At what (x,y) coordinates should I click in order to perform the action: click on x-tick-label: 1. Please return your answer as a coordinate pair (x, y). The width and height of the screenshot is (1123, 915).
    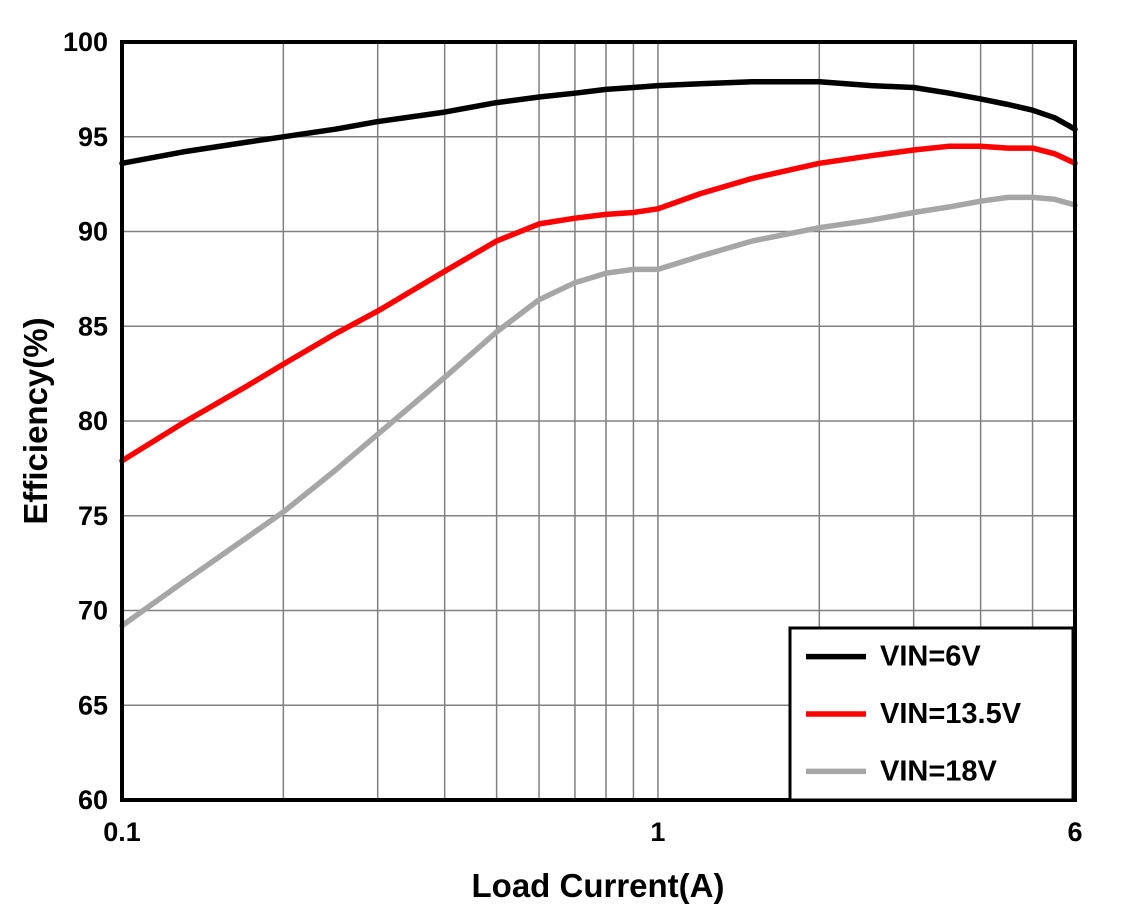
    Looking at the image, I should click on (657, 832).